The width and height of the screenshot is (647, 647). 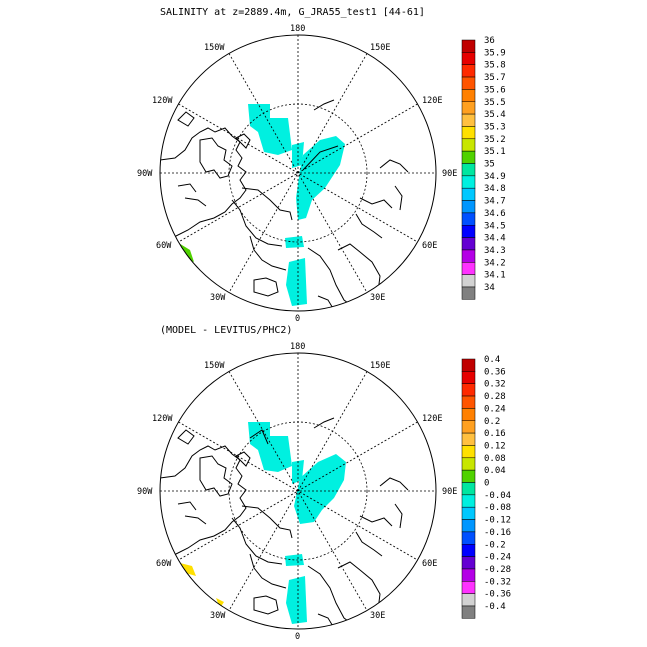 I want to click on top-coastlines, so click(x=284, y=205).